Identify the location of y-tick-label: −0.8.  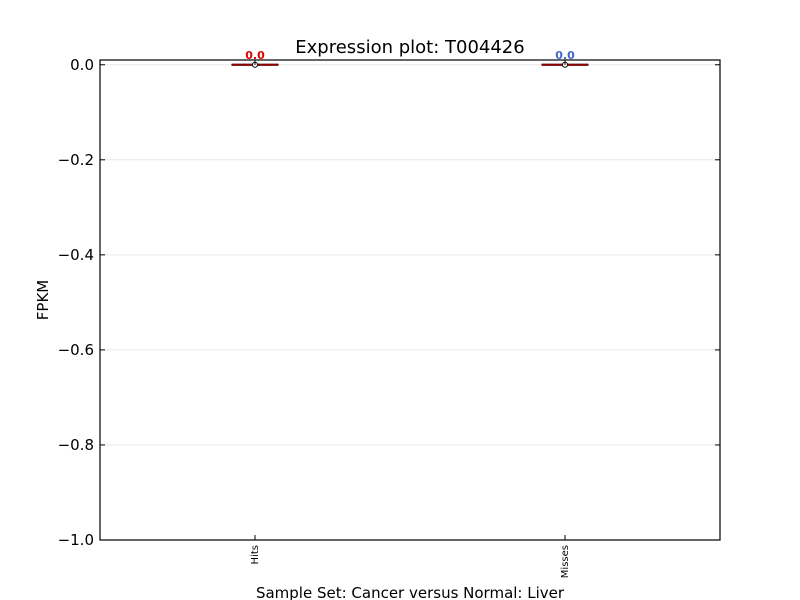
(76, 445).